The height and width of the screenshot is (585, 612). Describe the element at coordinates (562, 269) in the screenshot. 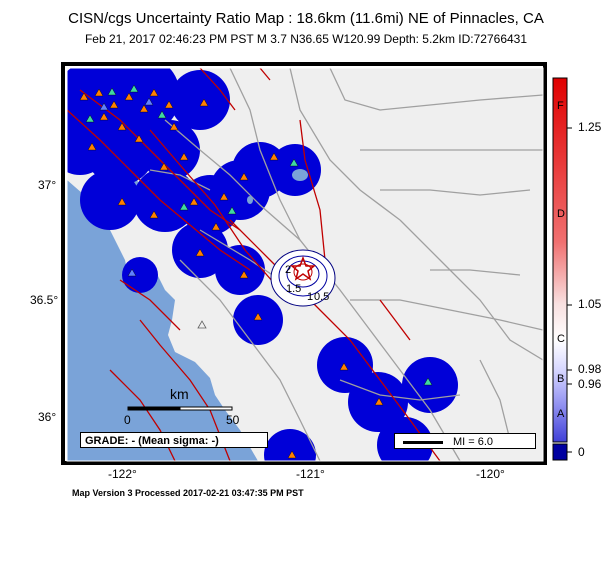

I see `colorbar` at that location.